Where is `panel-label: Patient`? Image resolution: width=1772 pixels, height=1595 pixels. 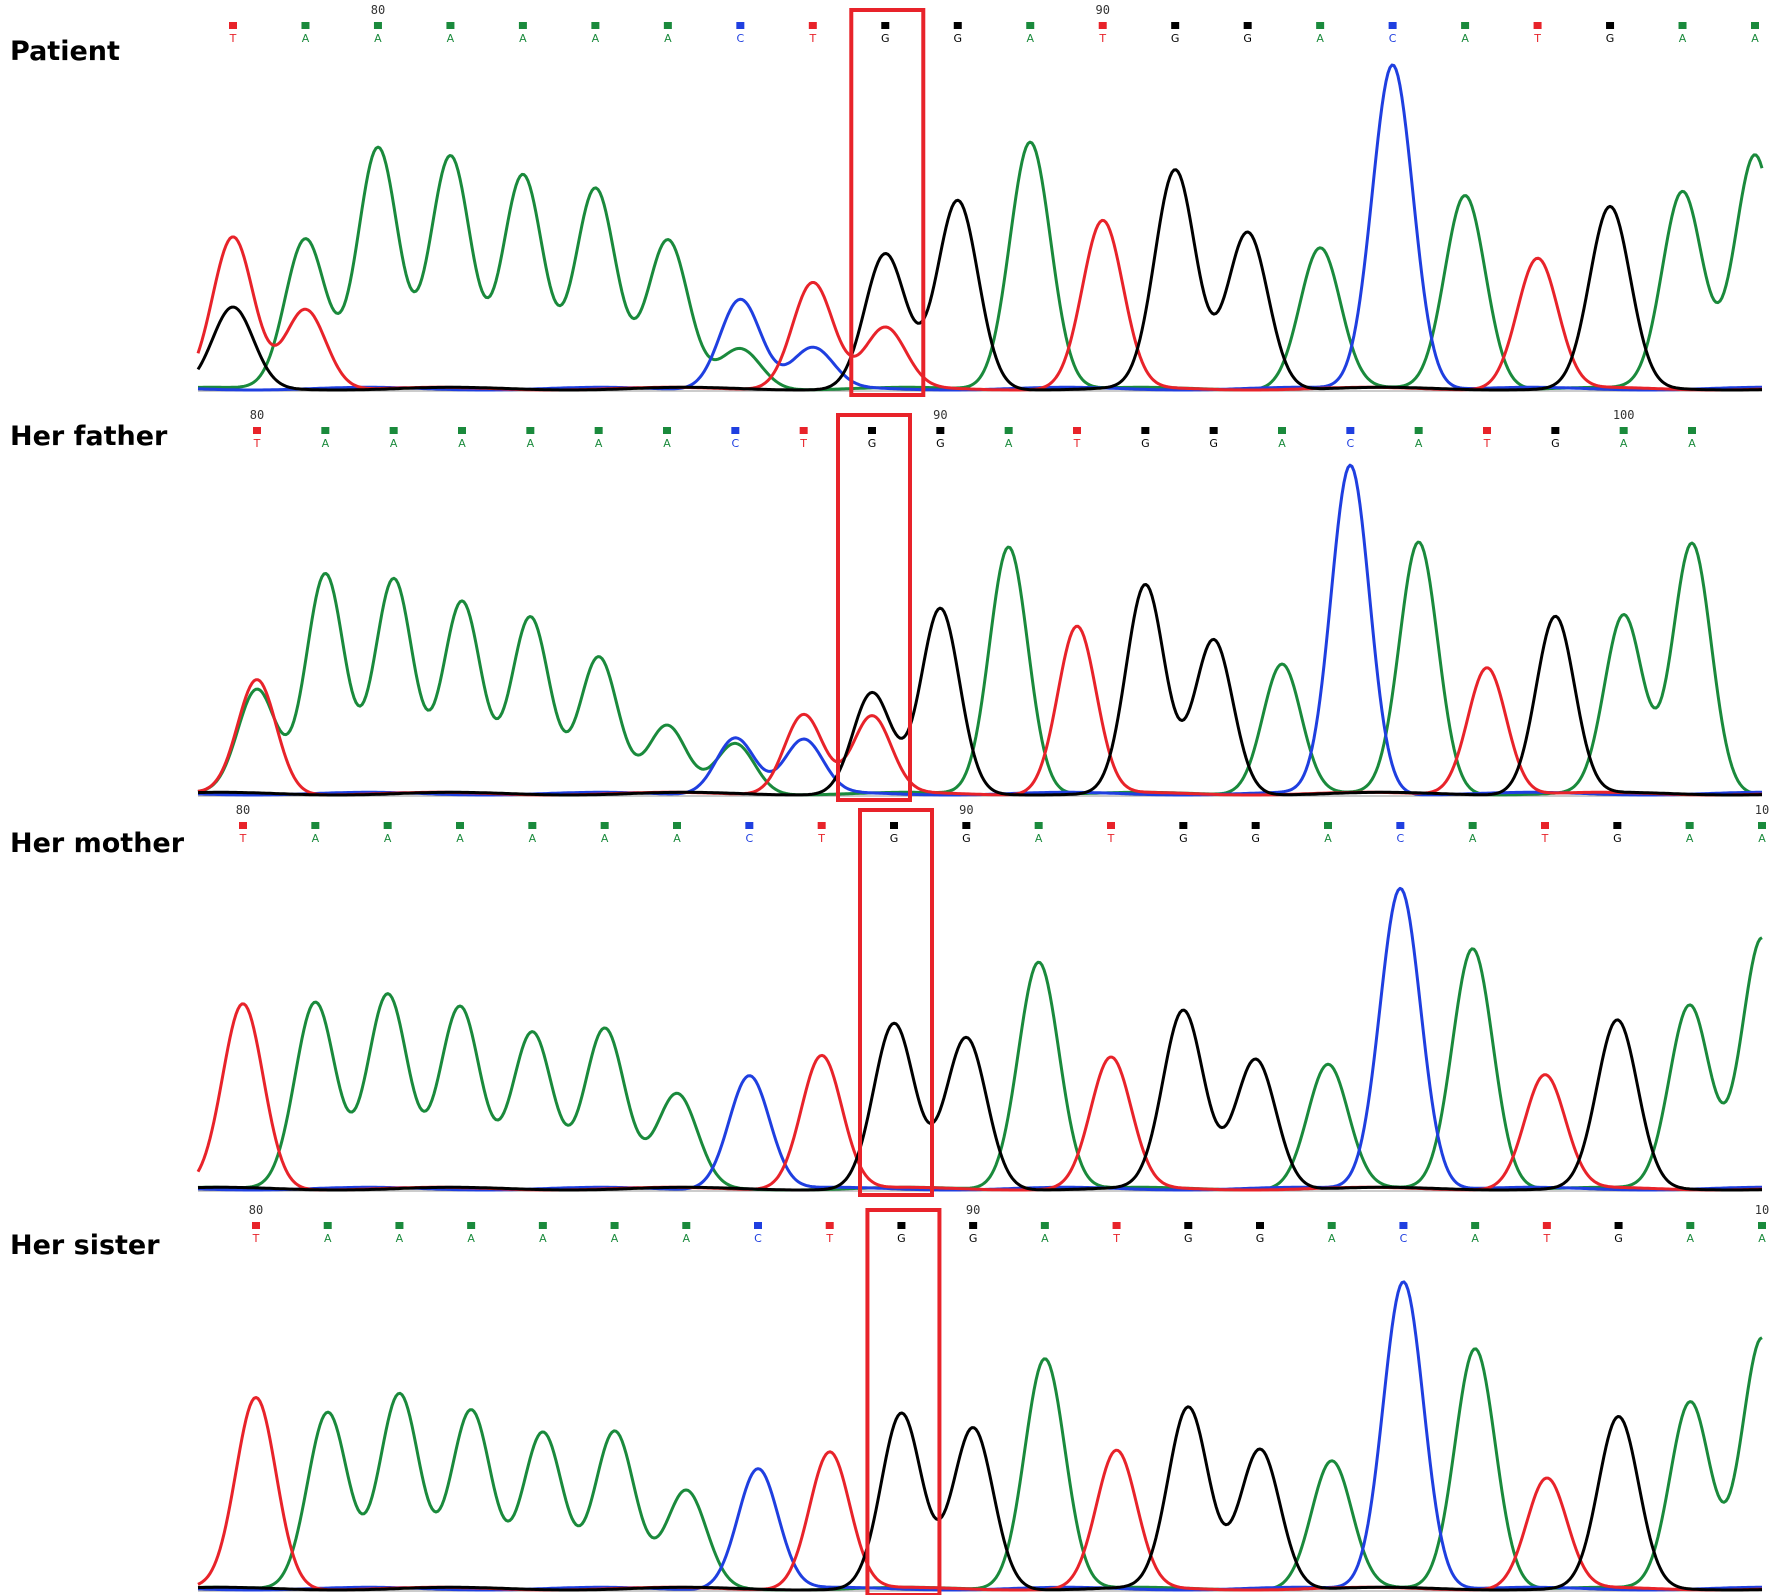 panel-label: Patient is located at coordinates (65, 51).